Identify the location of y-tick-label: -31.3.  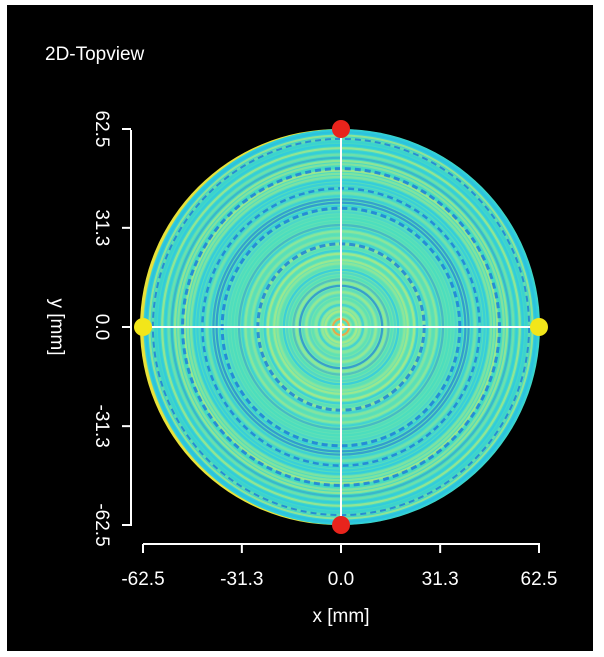
(101, 426).